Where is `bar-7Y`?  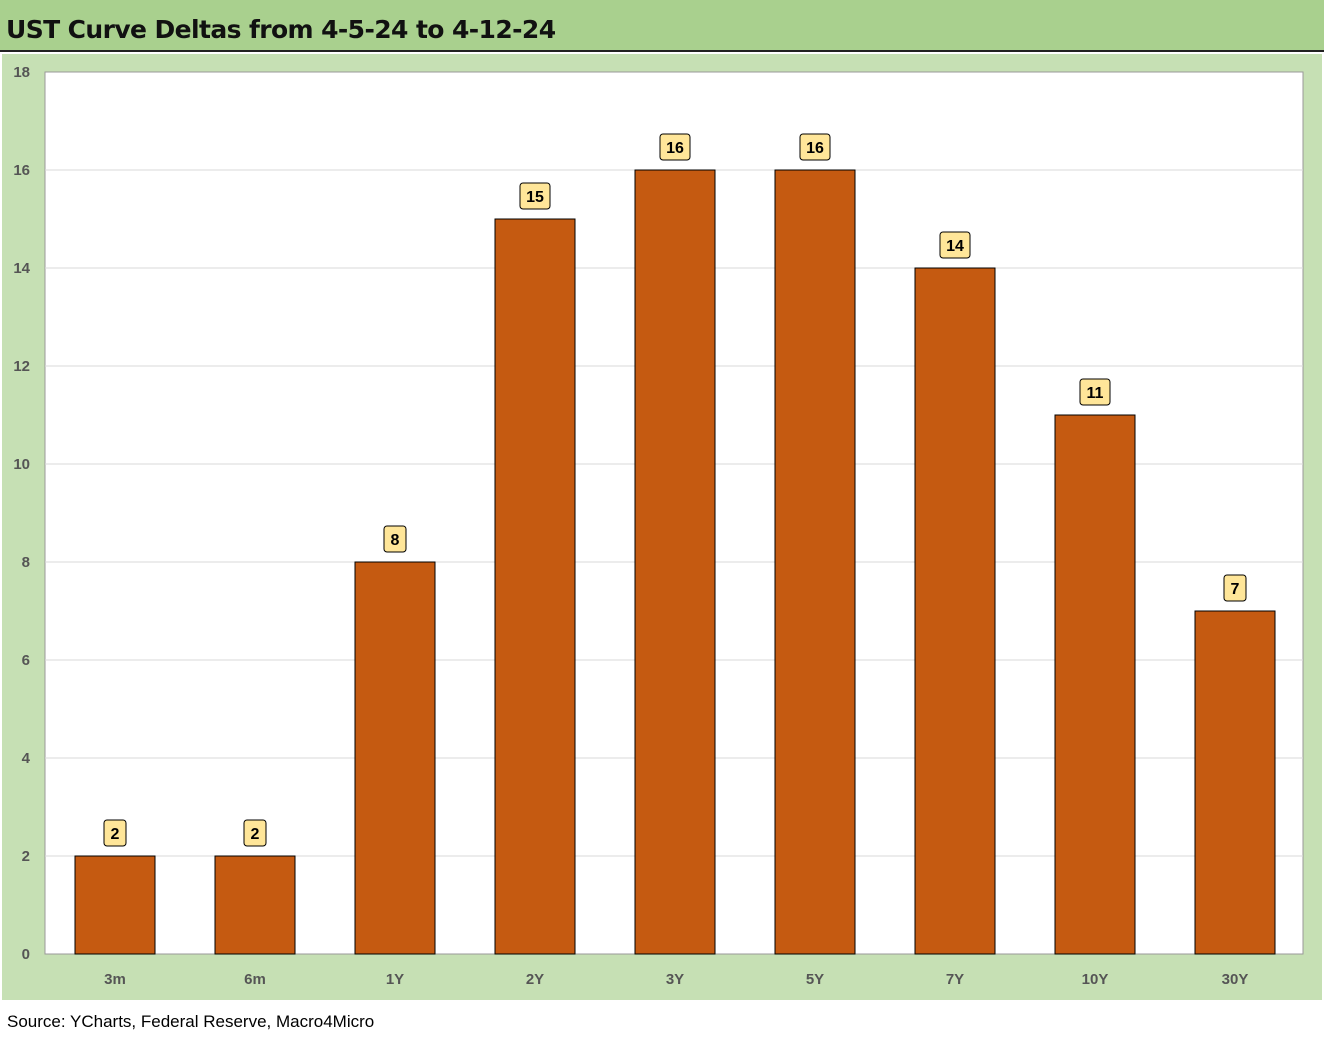 bar-7Y is located at coordinates (955, 611).